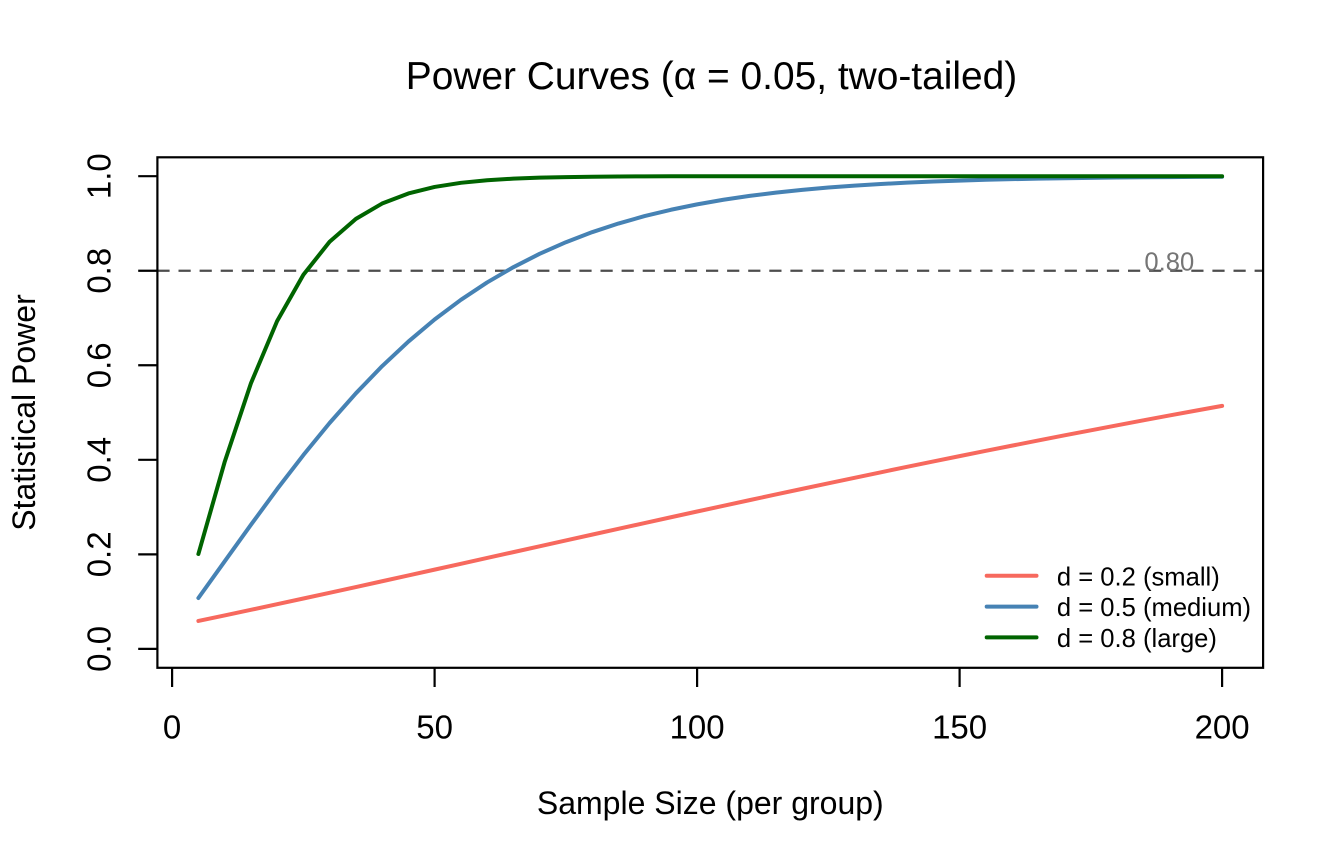 This screenshot has width=1344, height=864. I want to click on svg-text: 100, so click(697, 727).